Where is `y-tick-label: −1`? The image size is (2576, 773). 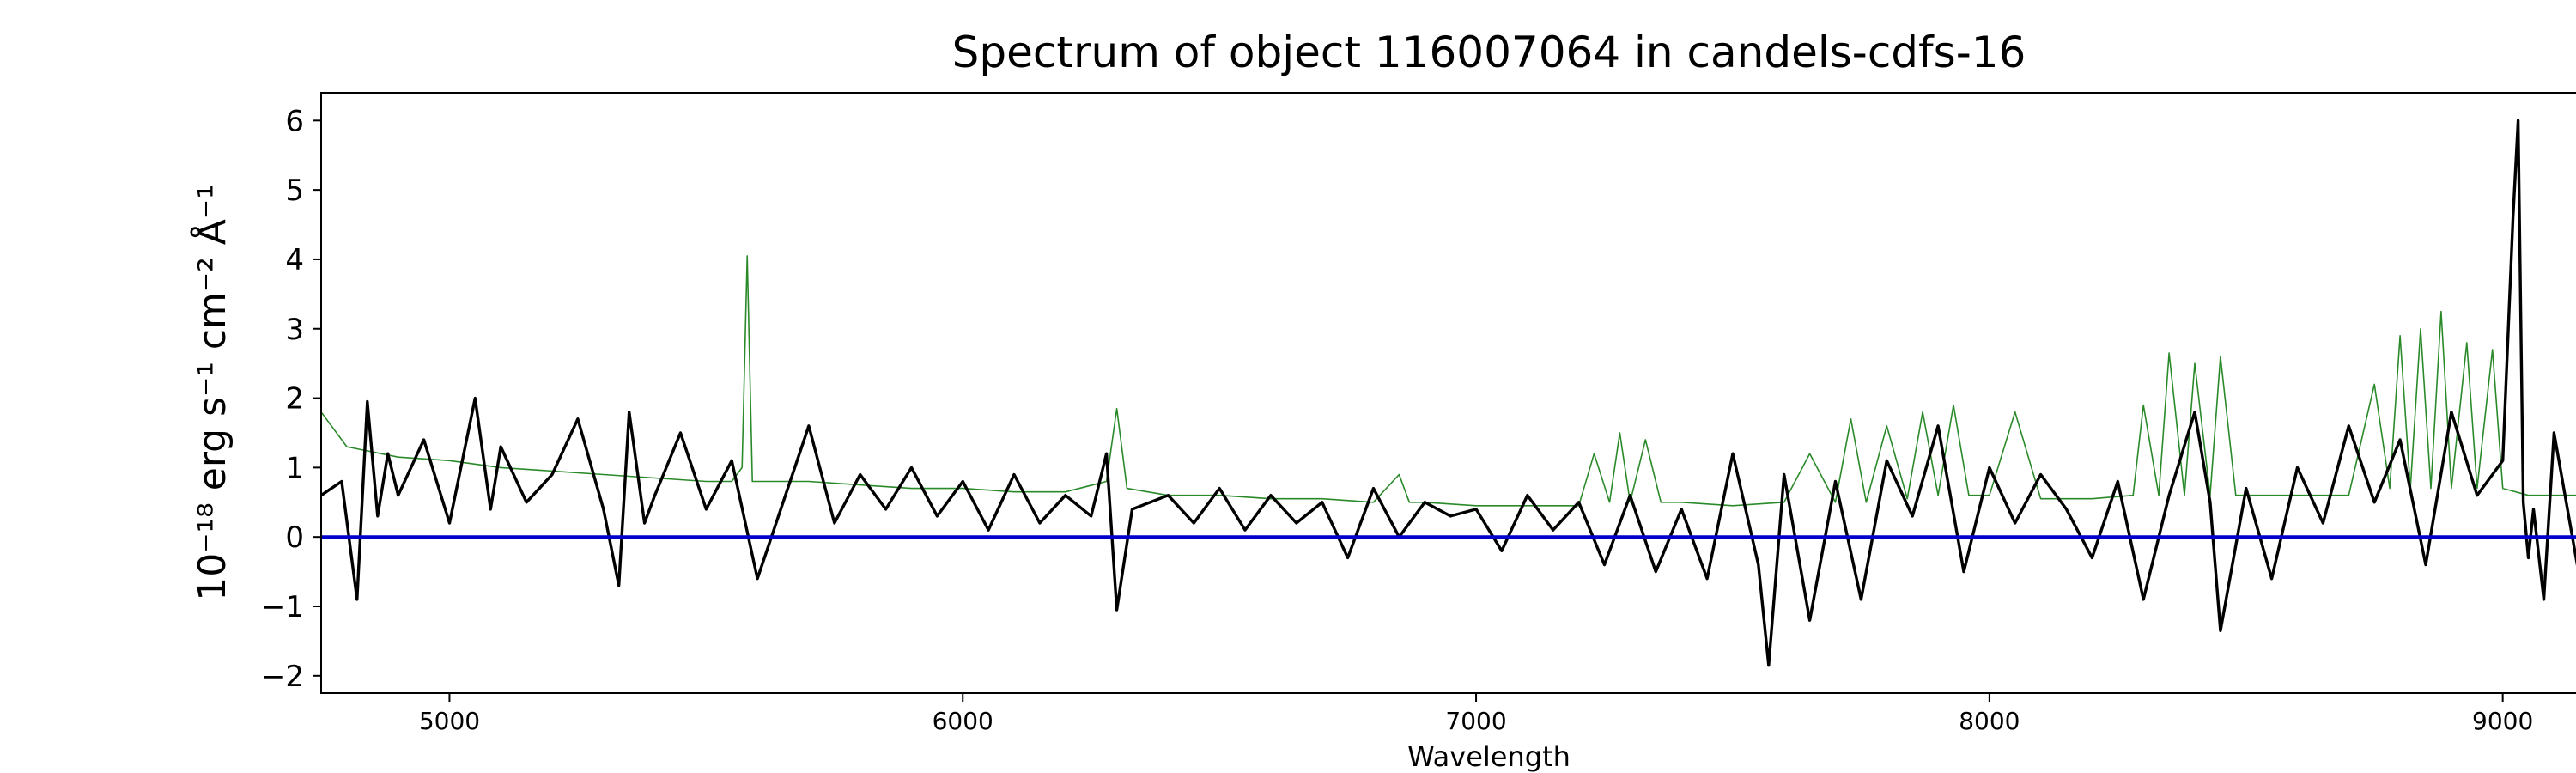
y-tick-label: −1 is located at coordinates (282, 607).